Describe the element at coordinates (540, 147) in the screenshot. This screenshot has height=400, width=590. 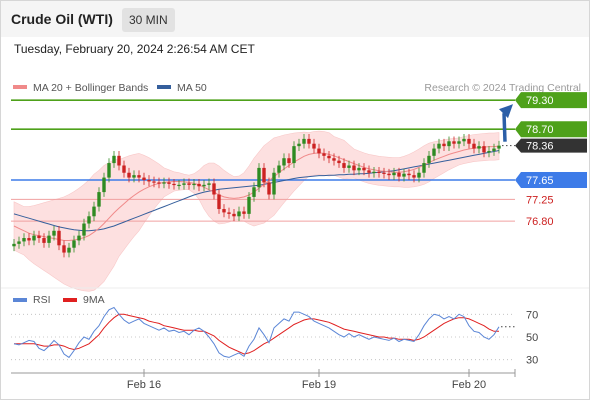
I see `current-price-label: 78.36` at that location.